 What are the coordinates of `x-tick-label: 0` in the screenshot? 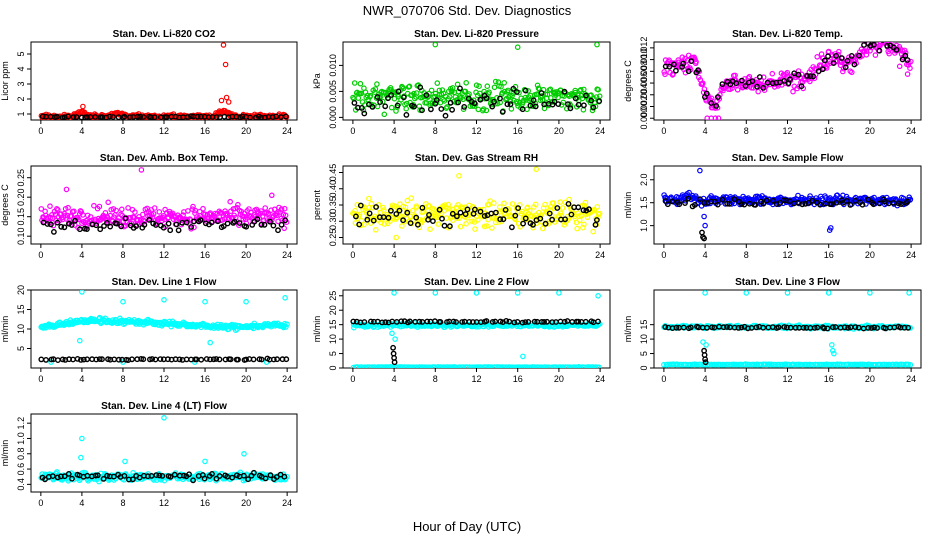 It's located at (663, 255).